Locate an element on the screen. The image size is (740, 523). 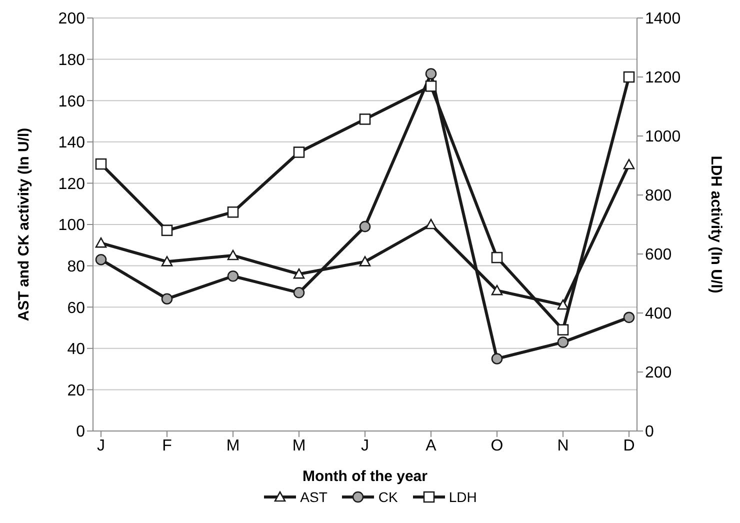
y2-tick-label: 600 is located at coordinates (658, 255).